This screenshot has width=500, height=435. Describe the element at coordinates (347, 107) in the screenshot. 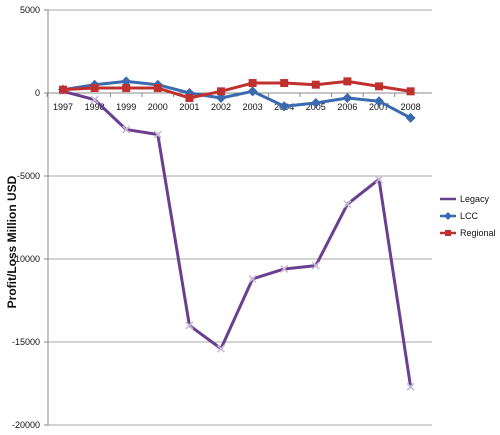

I see `x-tick-label: 2006` at that location.